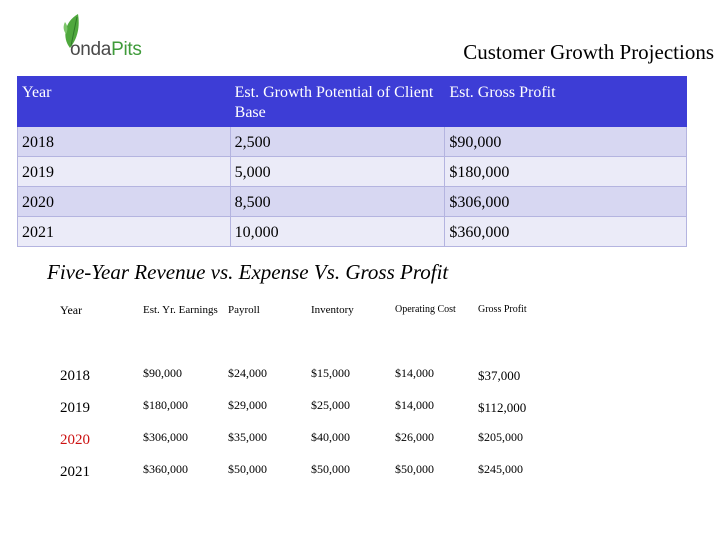  I want to click on cell-profit: $306,000, so click(565, 201).